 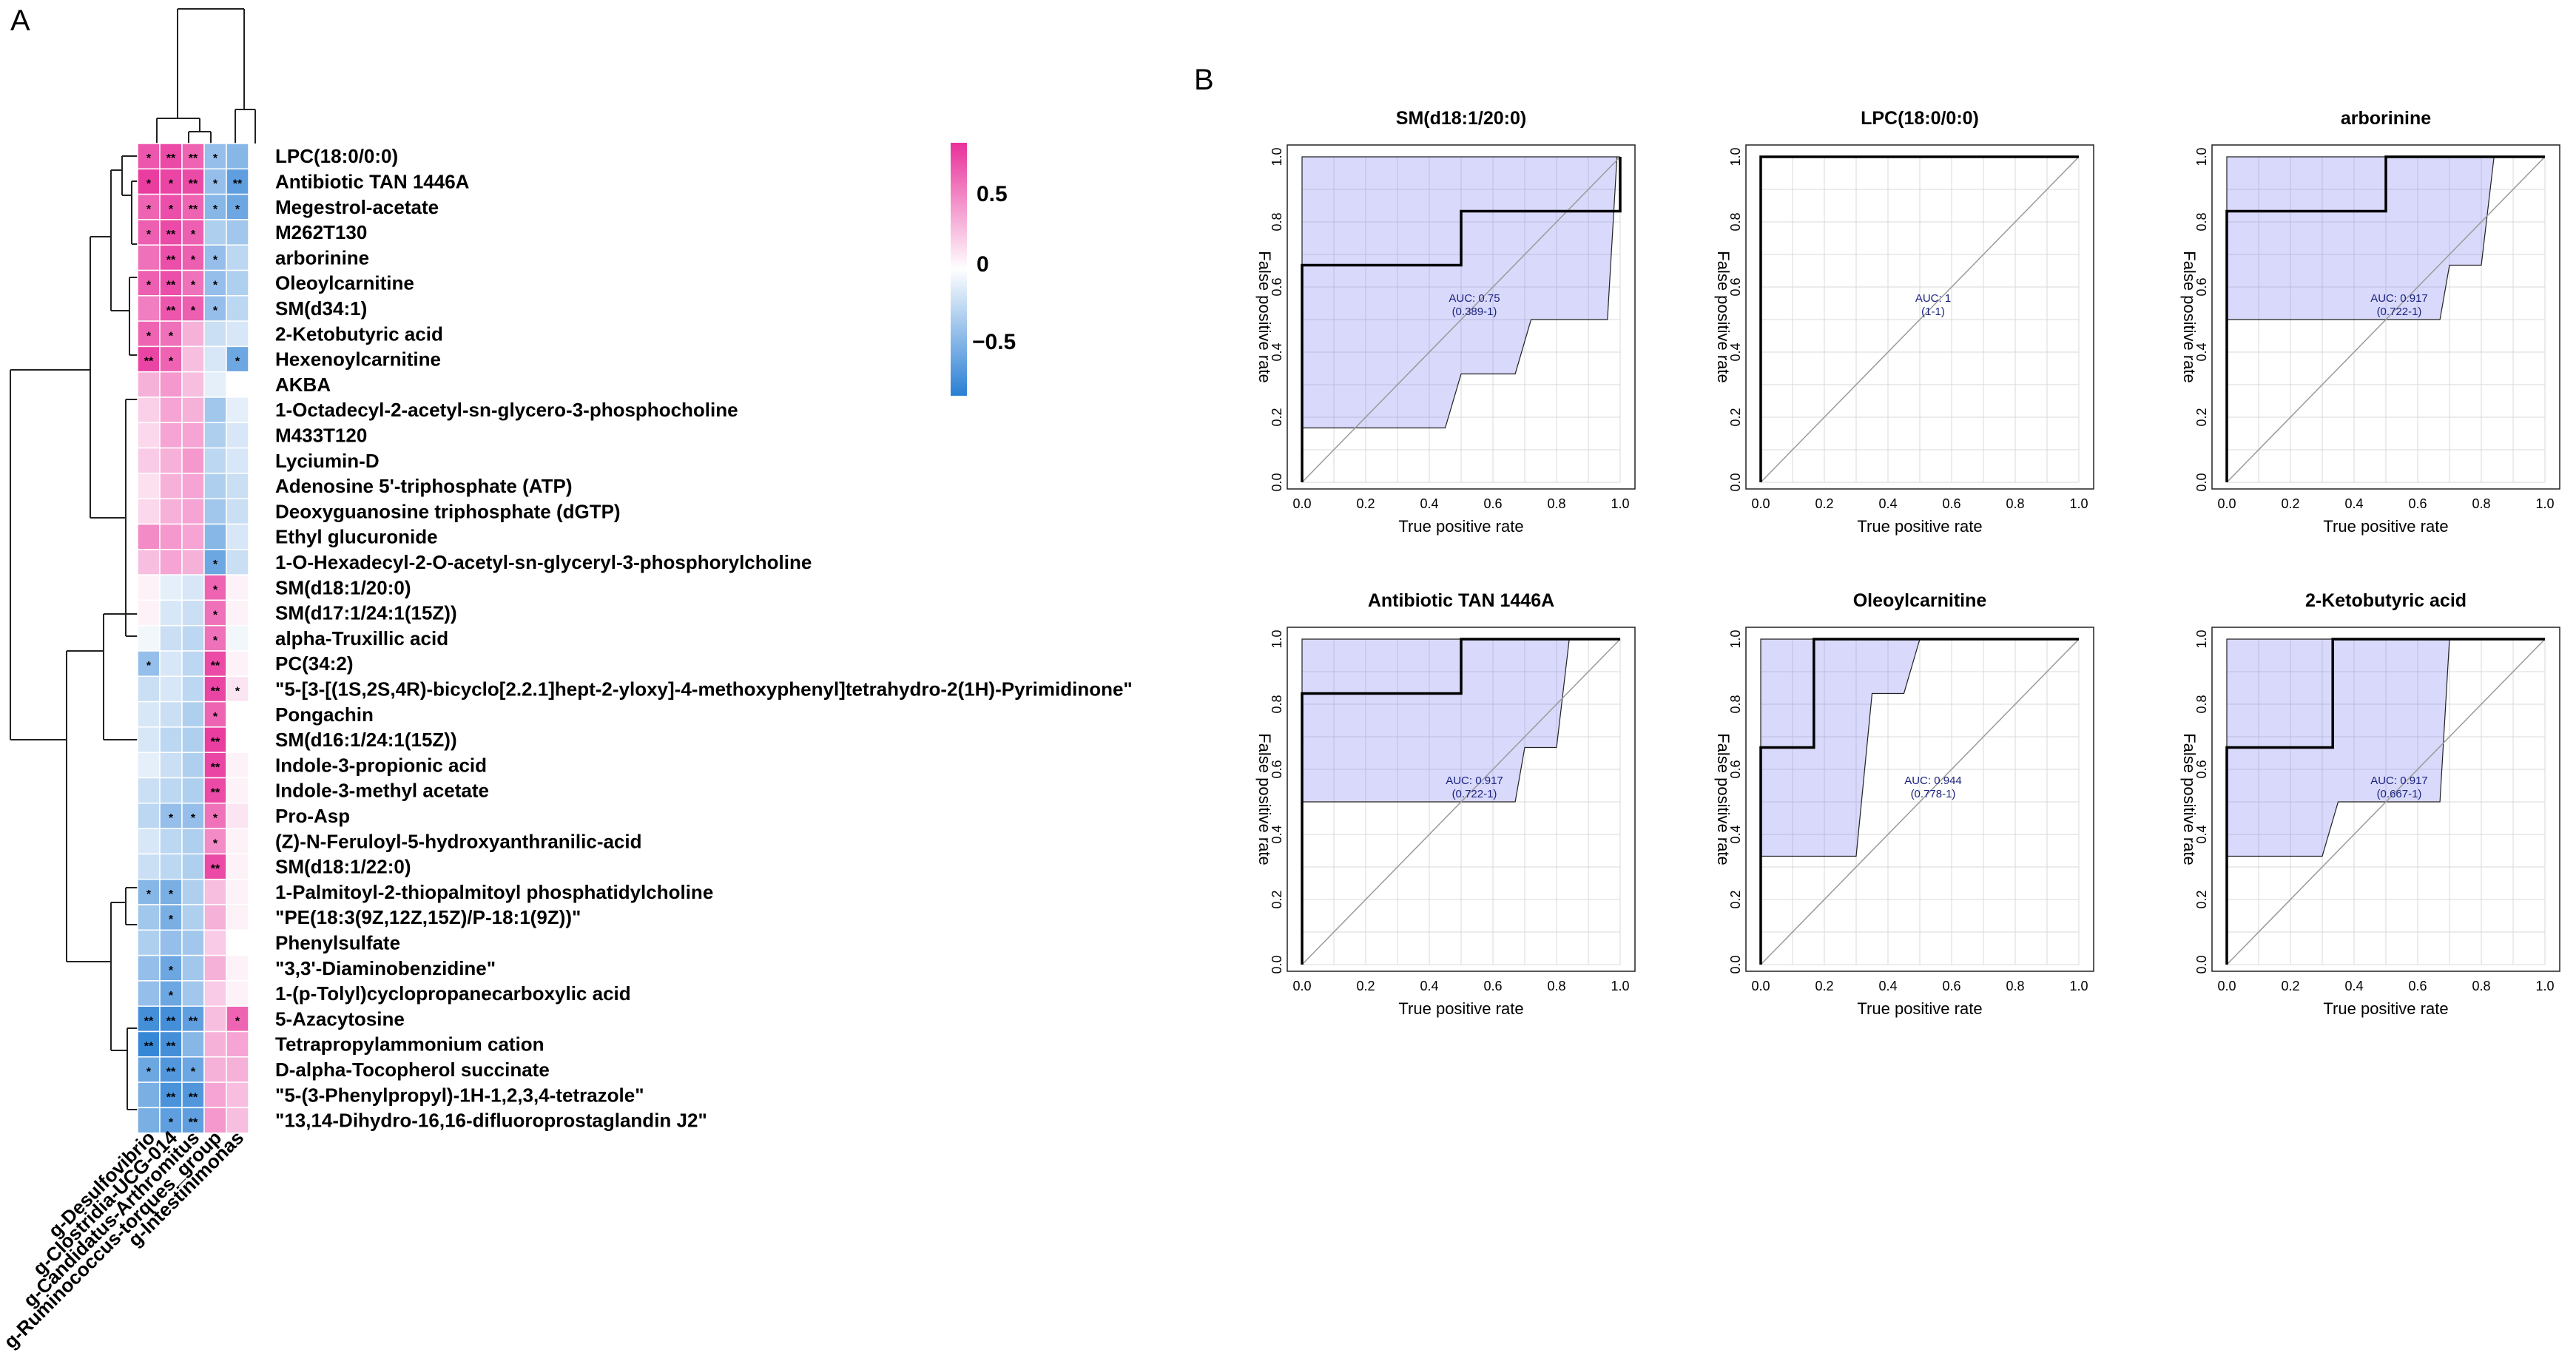 I want to click on legend-tick-label: 0.5, so click(x=992, y=194).